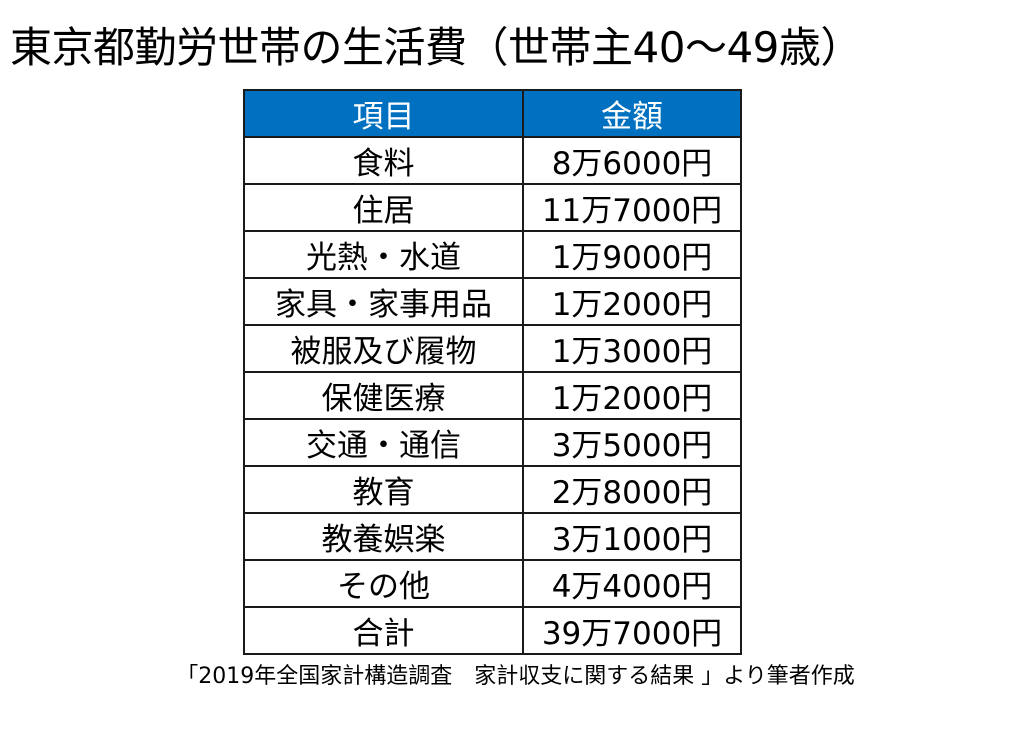  I want to click on cell-amount: 4万4000円, so click(632, 583).